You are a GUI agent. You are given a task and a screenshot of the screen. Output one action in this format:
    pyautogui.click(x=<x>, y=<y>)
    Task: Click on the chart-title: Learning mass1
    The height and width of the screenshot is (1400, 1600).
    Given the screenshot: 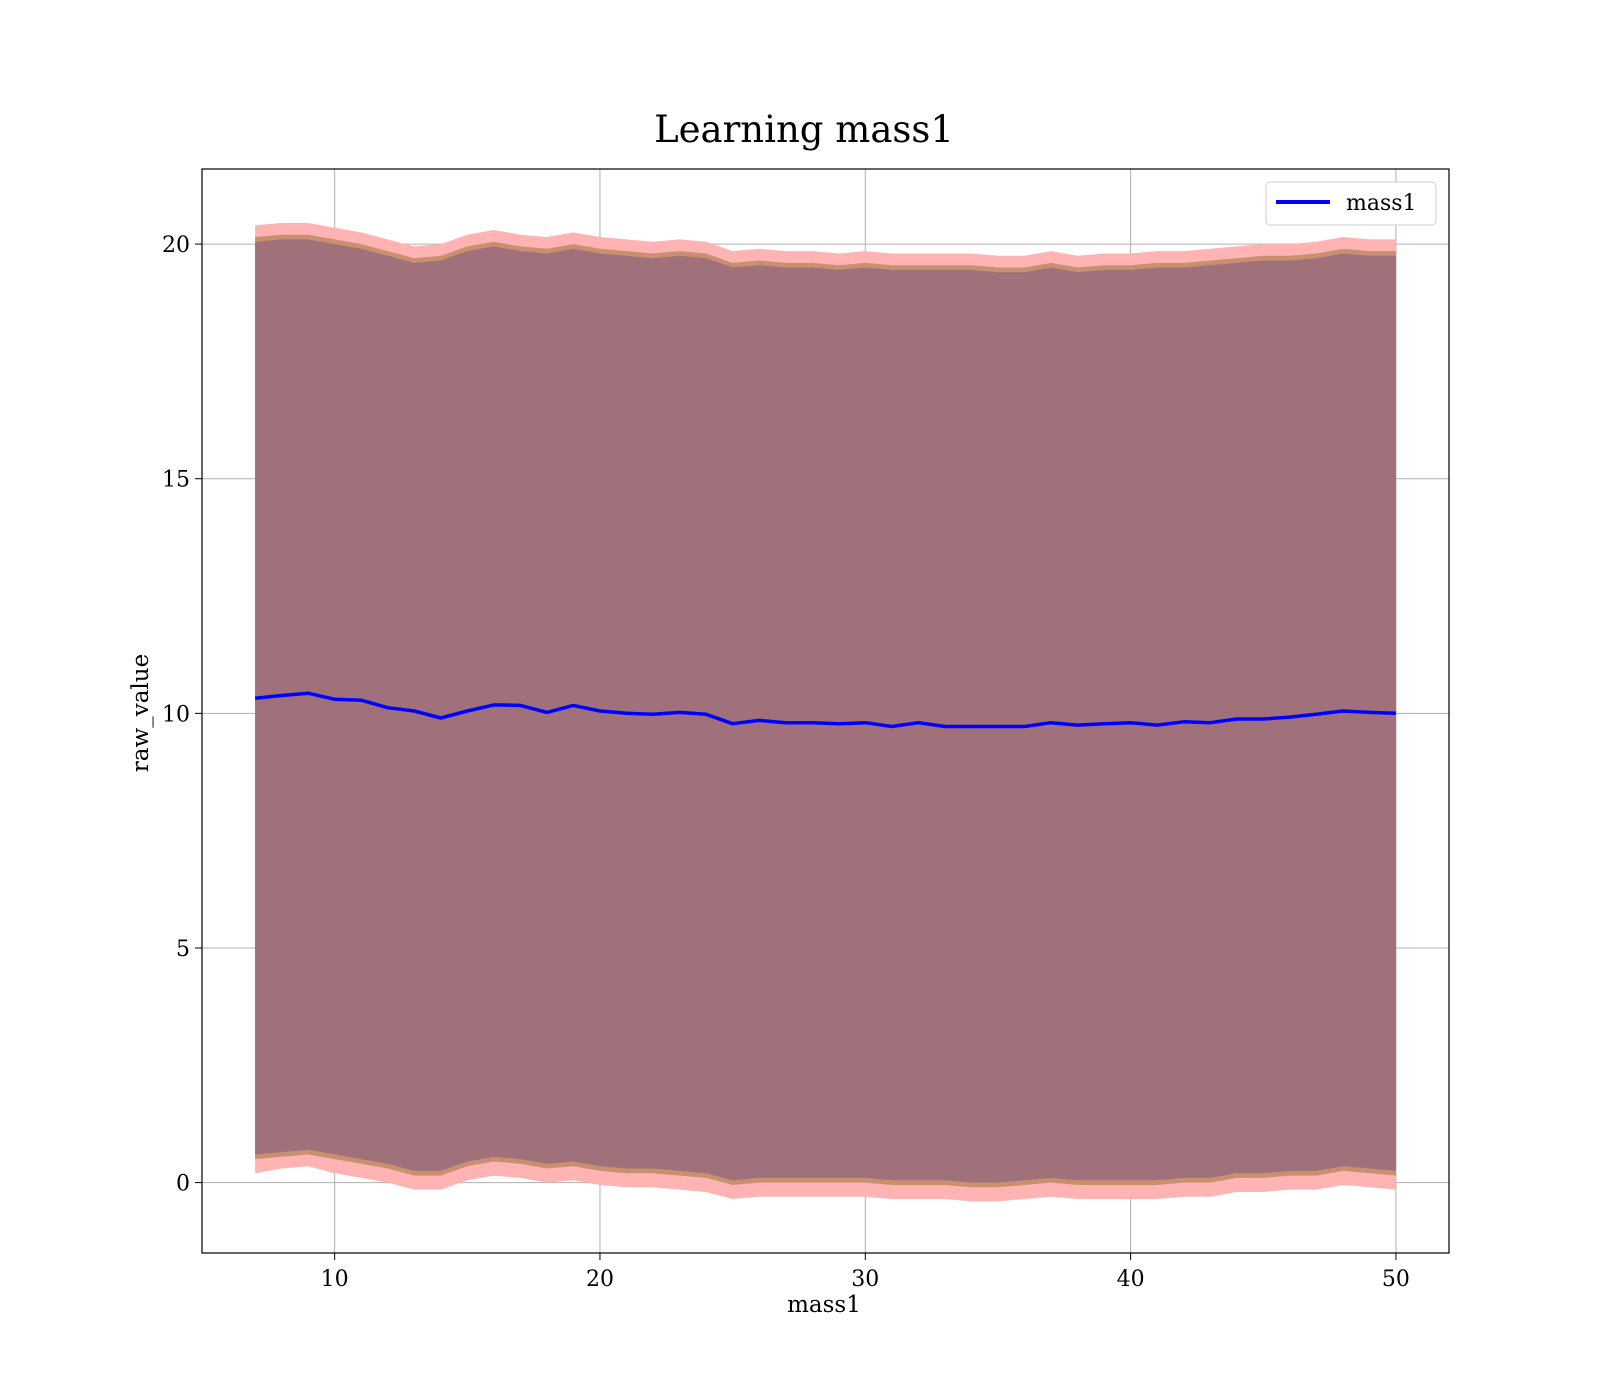 What is the action you would take?
    pyautogui.click(x=804, y=129)
    